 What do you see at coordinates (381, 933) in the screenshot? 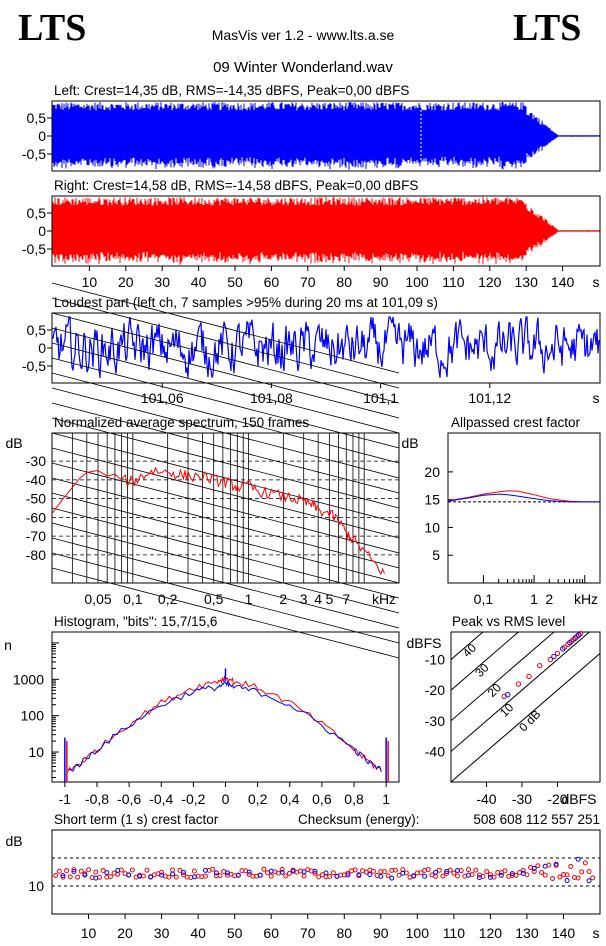
I see `stc-xtick: 90` at bounding box center [381, 933].